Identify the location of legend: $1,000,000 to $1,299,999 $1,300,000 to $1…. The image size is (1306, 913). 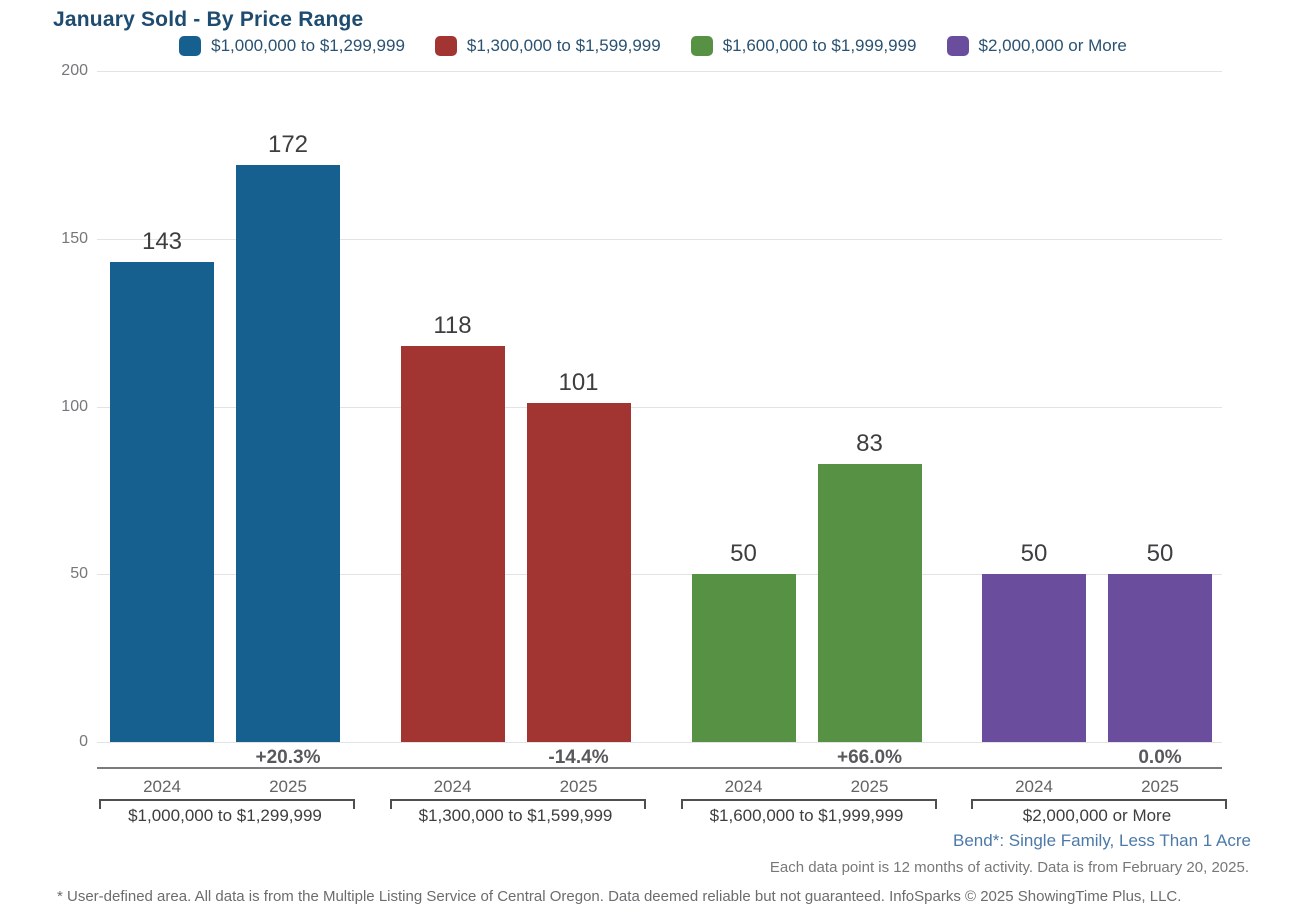
(653, 46).